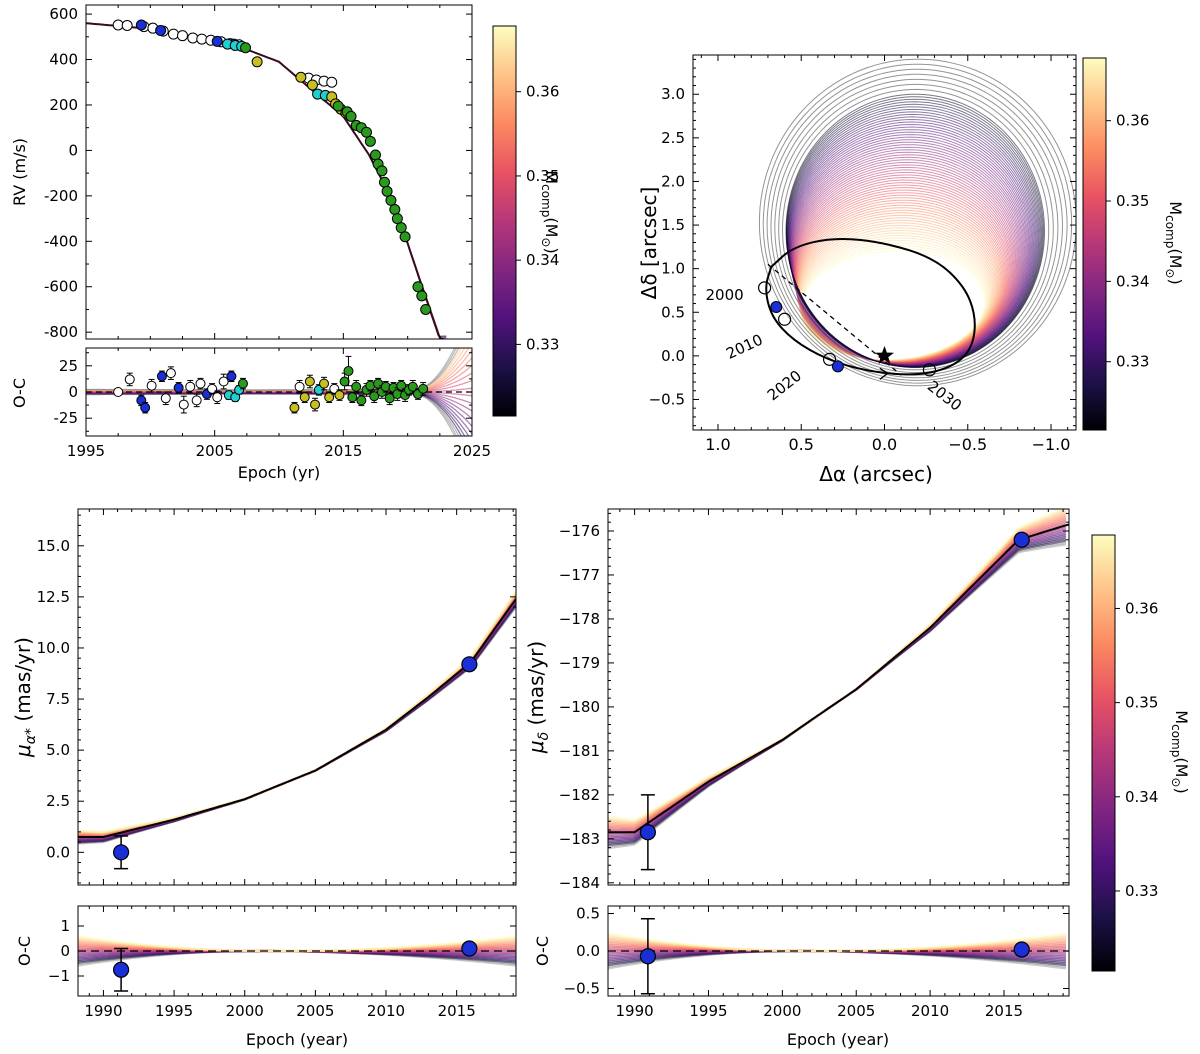  Describe the element at coordinates (25, 697) in the screenshot. I see `pmra-ylabel: μα* (mas/yr)` at that location.